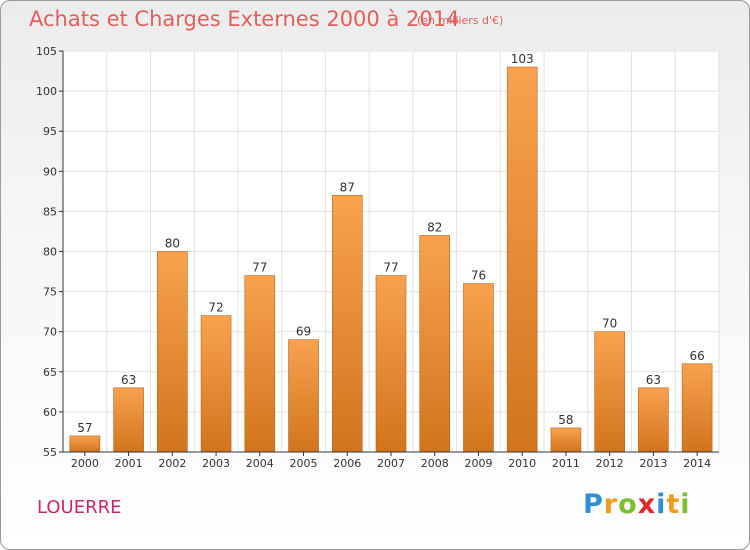 The image size is (750, 550). Describe the element at coordinates (129, 463) in the screenshot. I see `x-tick-label: 2001` at that location.